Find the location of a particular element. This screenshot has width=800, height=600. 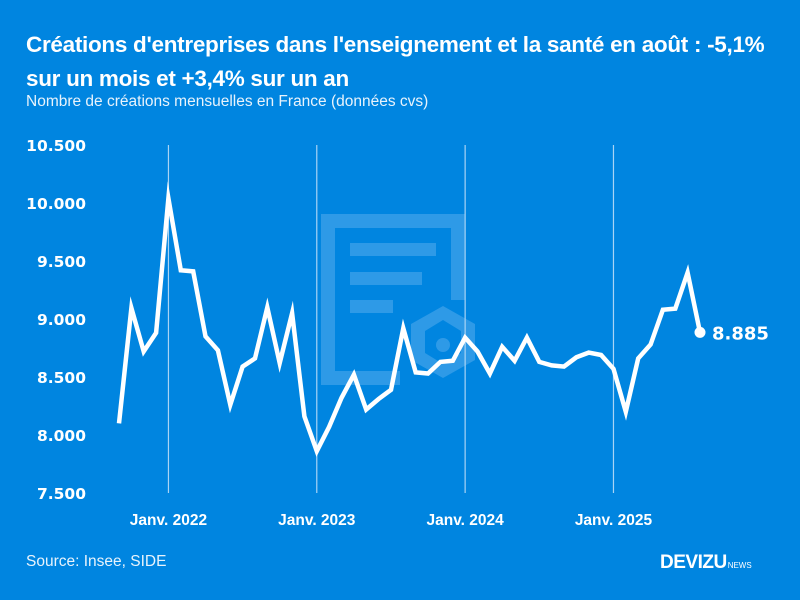

y-tick-label: 8.000 is located at coordinates (61, 436).